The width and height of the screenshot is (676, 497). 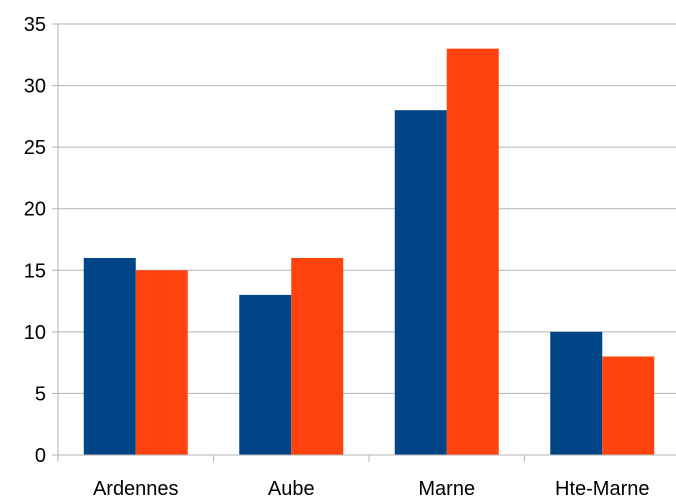 I want to click on category-labels: Ardennes Aube Marne Hte-Marne, so click(x=371, y=487).